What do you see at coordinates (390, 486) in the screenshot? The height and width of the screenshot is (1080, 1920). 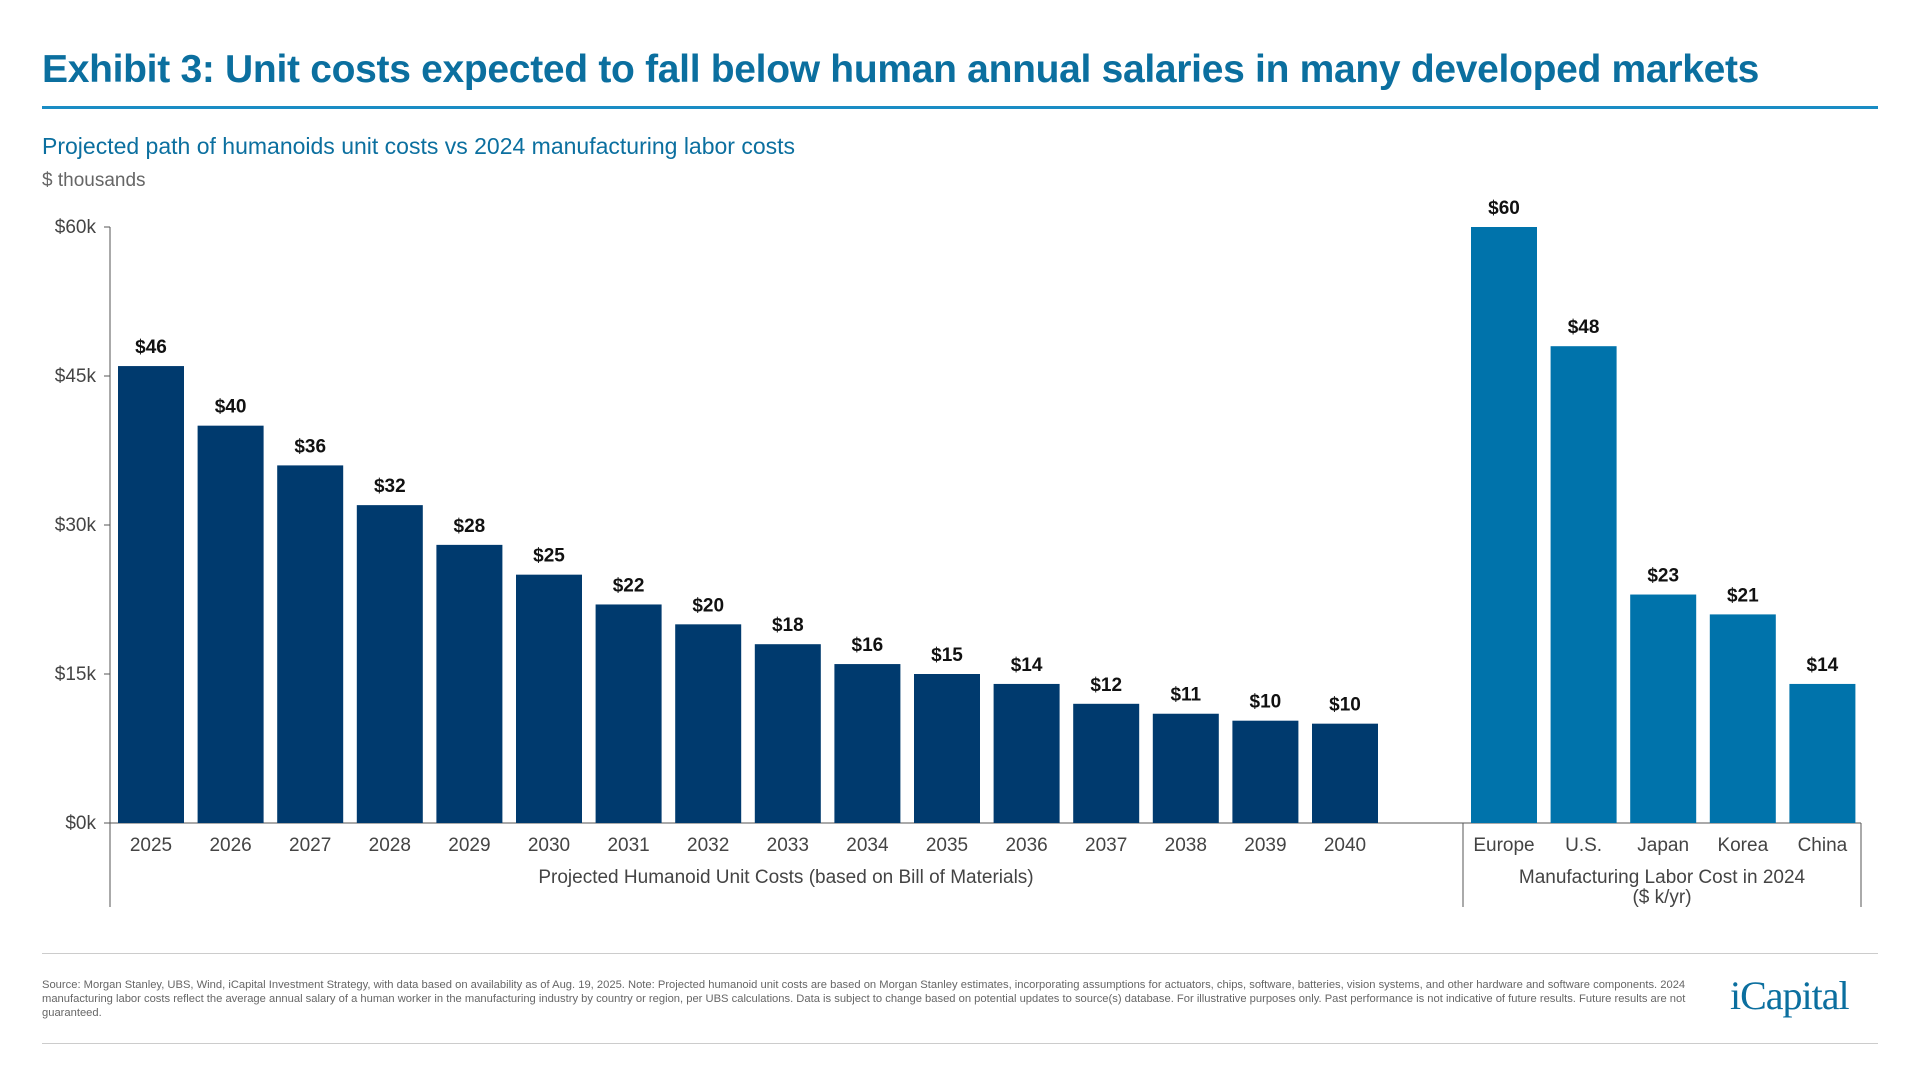 I see `data-label: $32` at bounding box center [390, 486].